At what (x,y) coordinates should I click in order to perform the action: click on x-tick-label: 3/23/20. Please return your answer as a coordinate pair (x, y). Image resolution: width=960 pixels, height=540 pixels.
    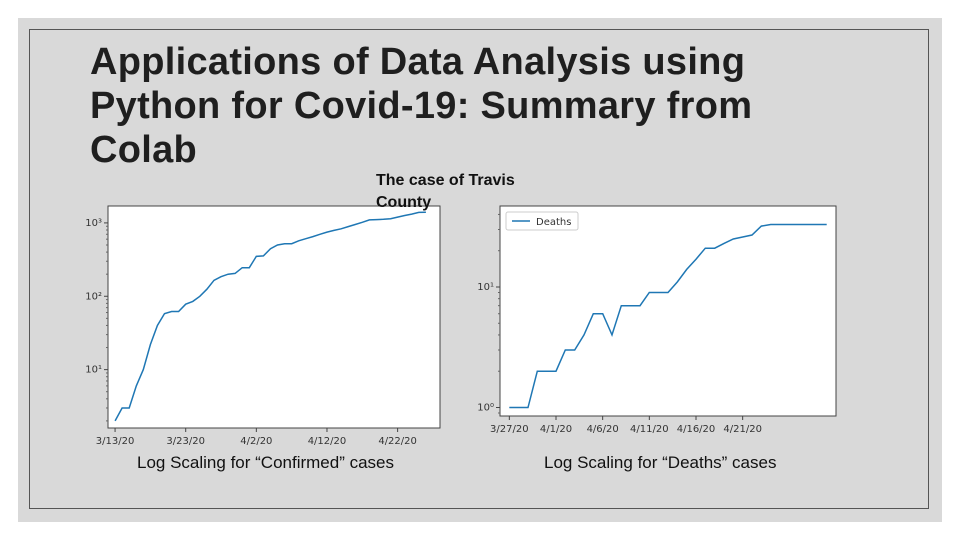
    Looking at the image, I should click on (185, 441).